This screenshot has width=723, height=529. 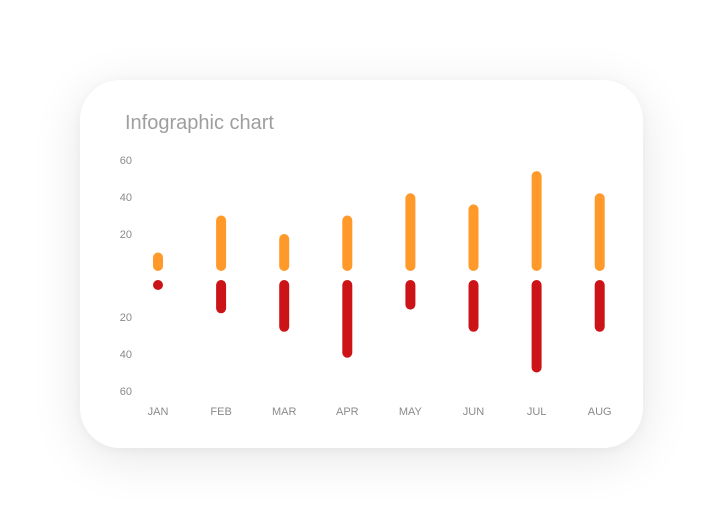 I want to click on upper-tick-label: 20, so click(x=126, y=235).